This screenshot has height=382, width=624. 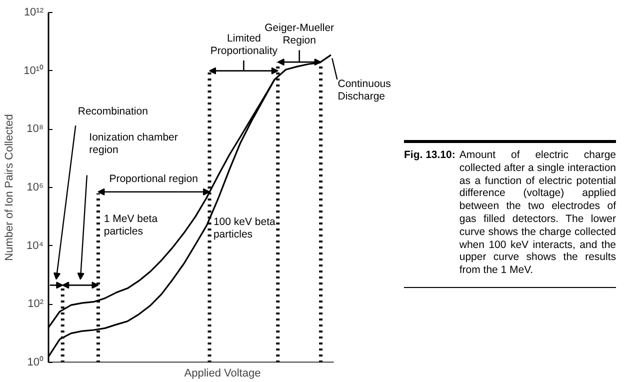 I want to click on y-tick-label: 10⁸, so click(x=35, y=129).